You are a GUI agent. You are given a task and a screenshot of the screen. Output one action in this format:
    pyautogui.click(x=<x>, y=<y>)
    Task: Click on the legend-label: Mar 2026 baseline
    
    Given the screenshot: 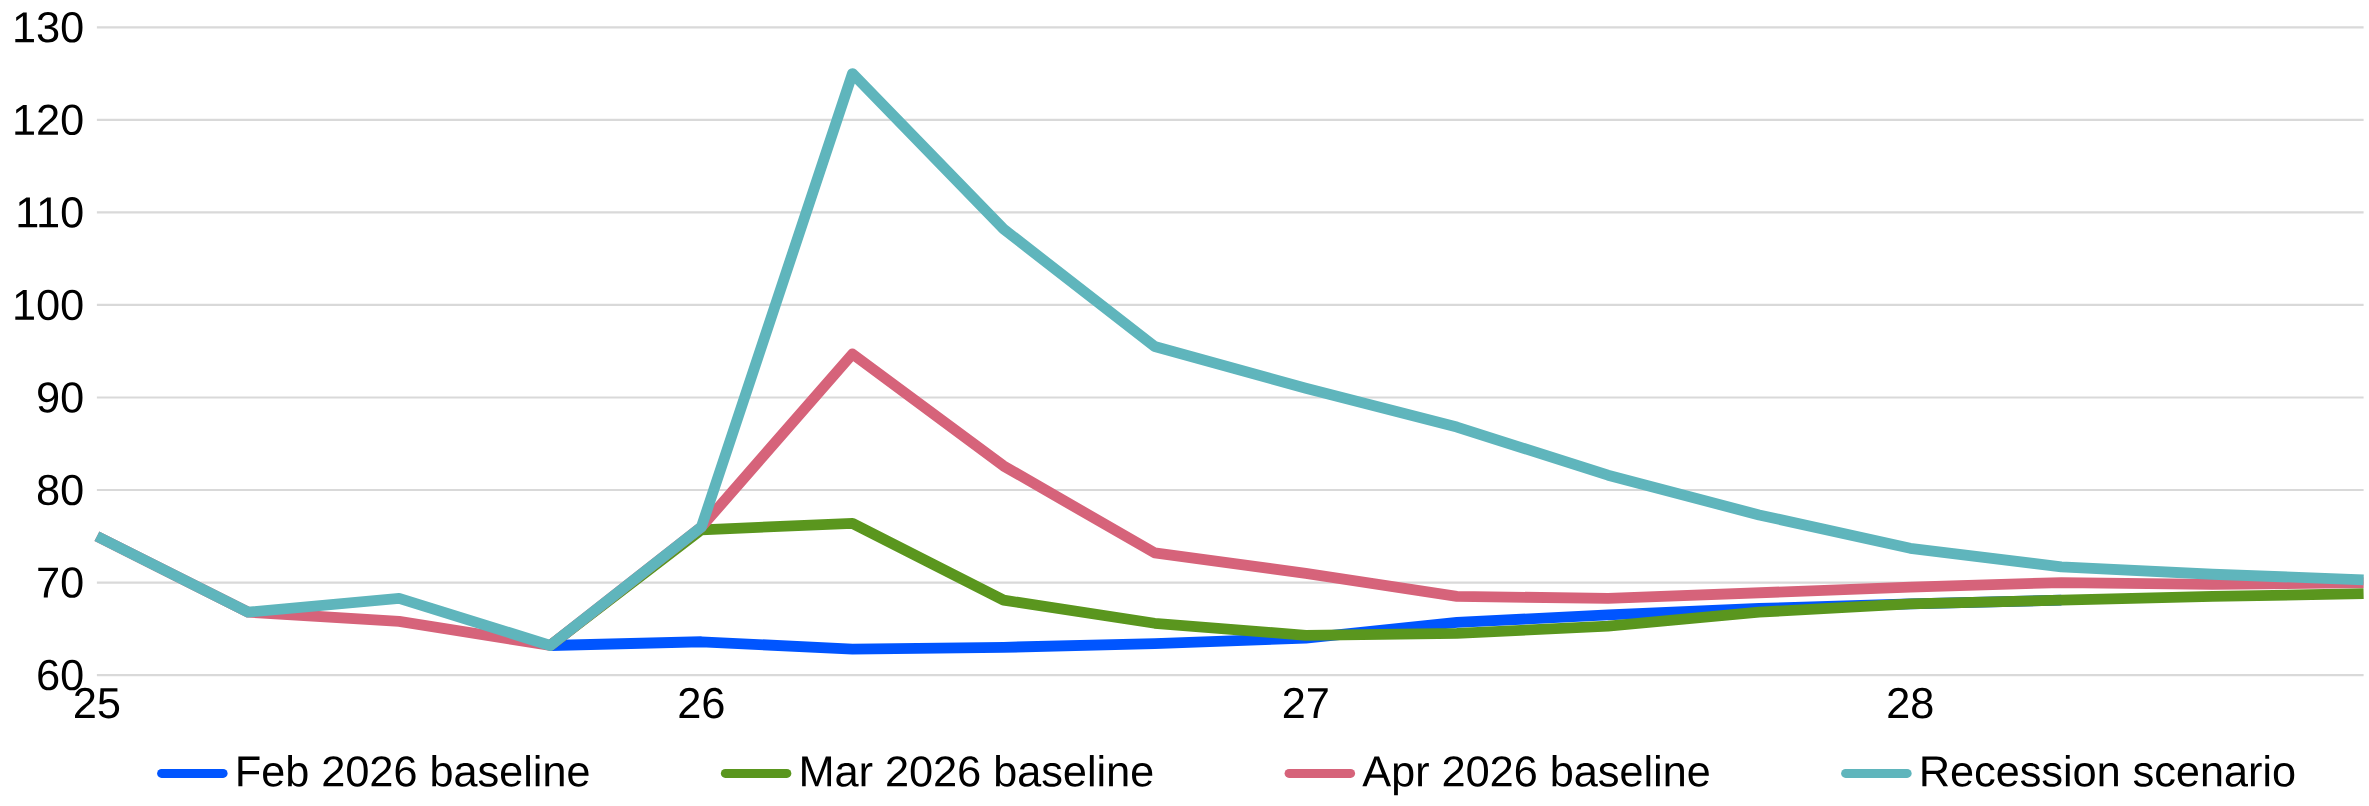 What is the action you would take?
    pyautogui.click(x=977, y=770)
    